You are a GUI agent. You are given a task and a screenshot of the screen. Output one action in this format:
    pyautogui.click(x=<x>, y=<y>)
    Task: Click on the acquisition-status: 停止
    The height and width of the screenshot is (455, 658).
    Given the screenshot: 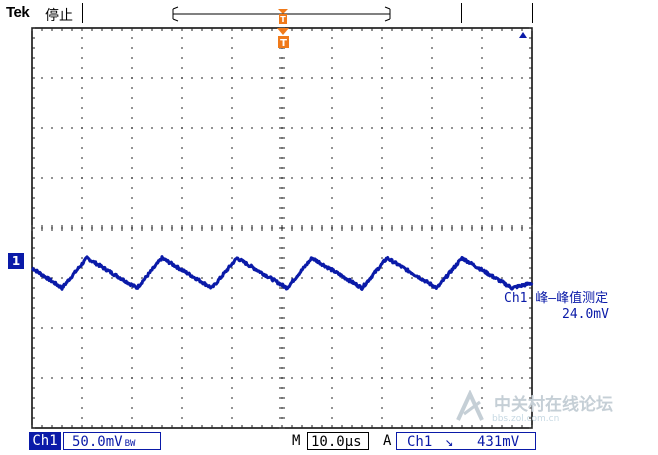 What is the action you would take?
    pyautogui.click(x=59, y=16)
    